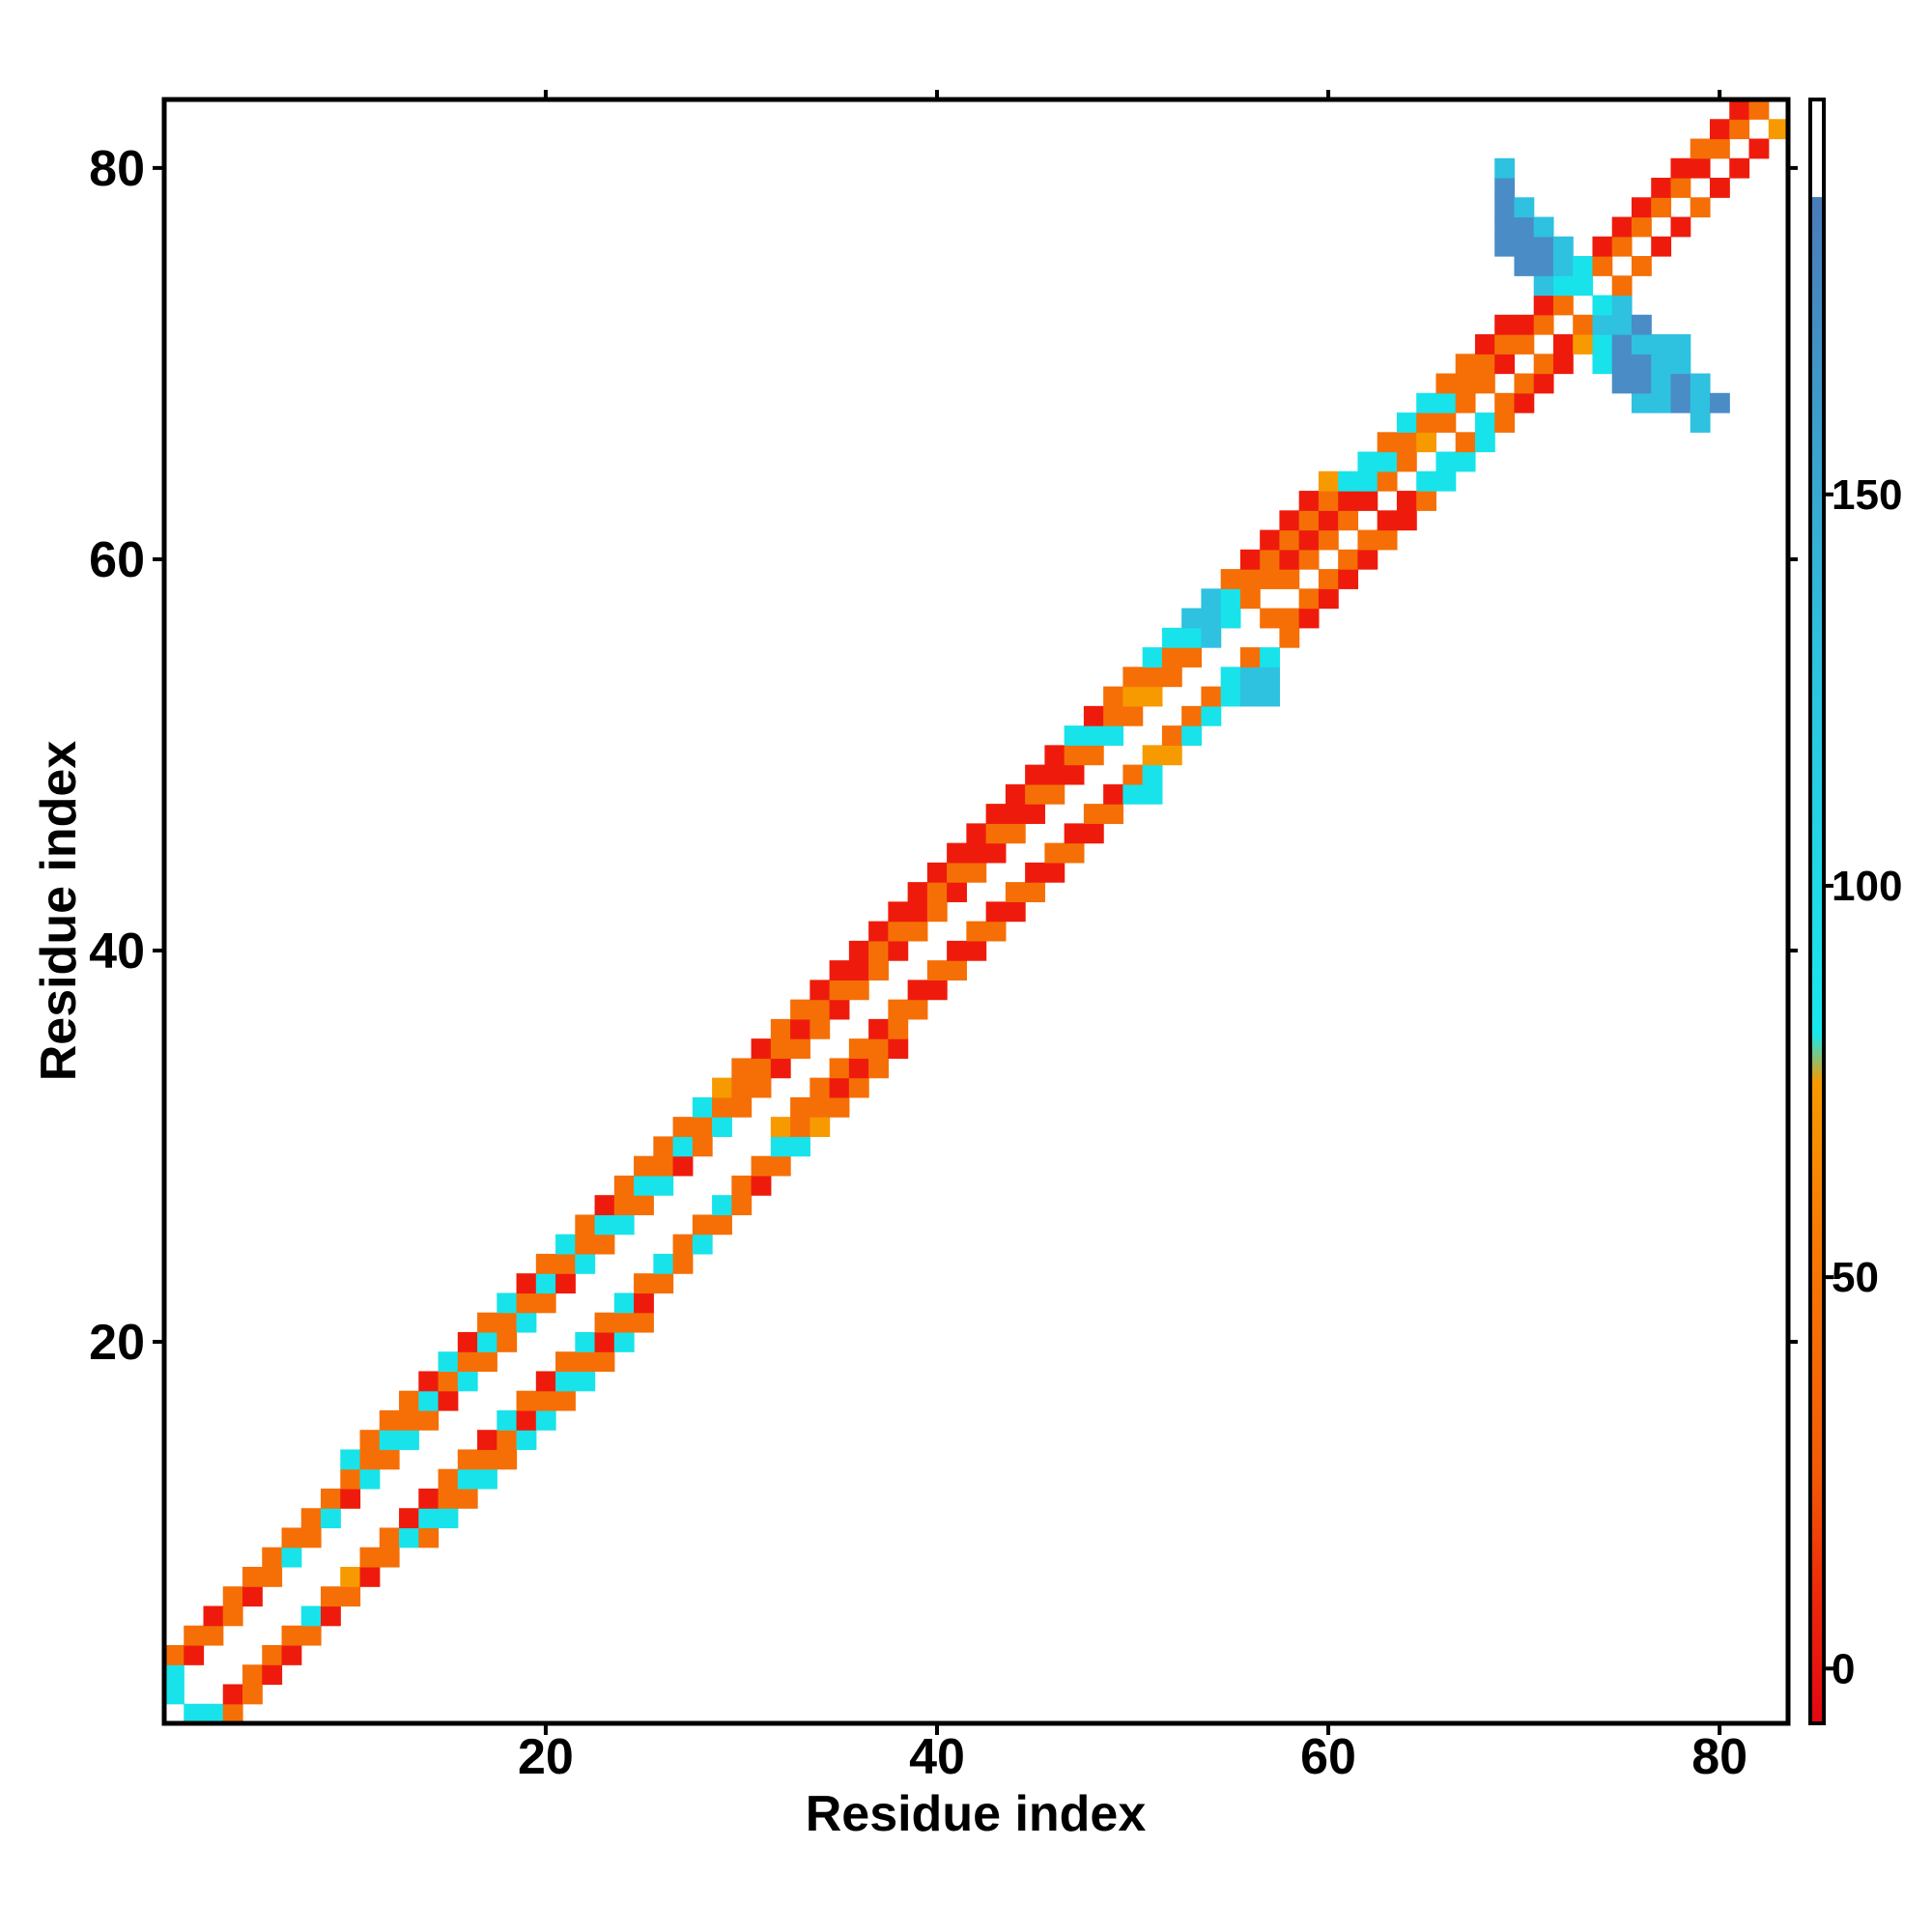 The height and width of the screenshot is (1932, 1932). I want to click on colorbar-tick-label: 100, so click(1867, 886).